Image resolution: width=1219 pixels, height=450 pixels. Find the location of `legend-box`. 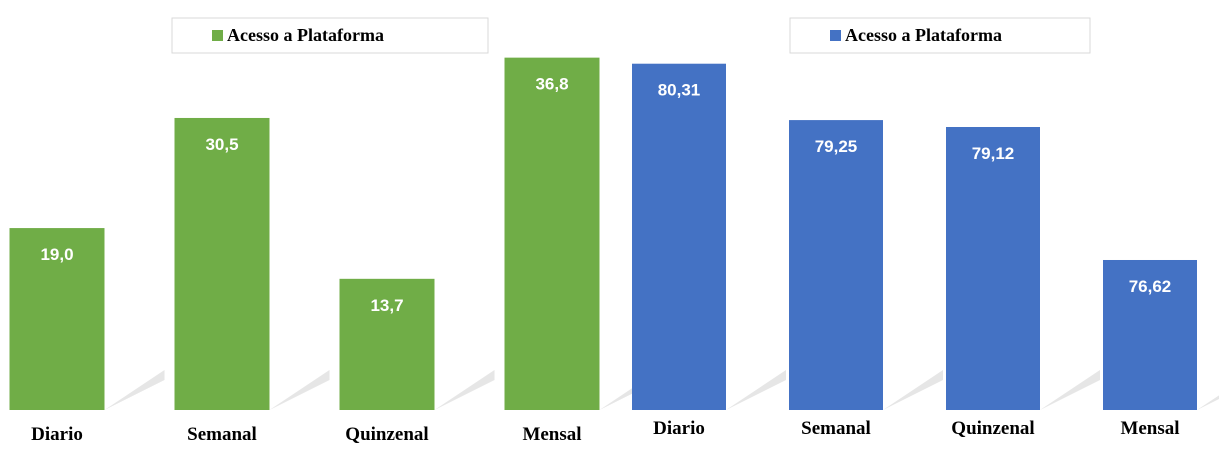

legend-box is located at coordinates (330, 35).